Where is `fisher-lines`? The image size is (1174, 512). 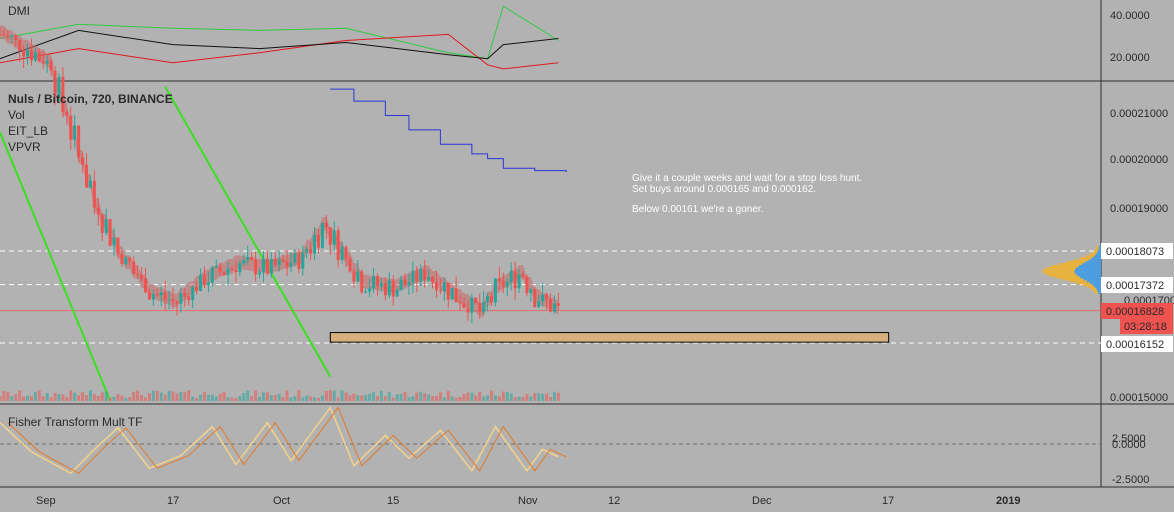
fisher-lines is located at coordinates (283, 440).